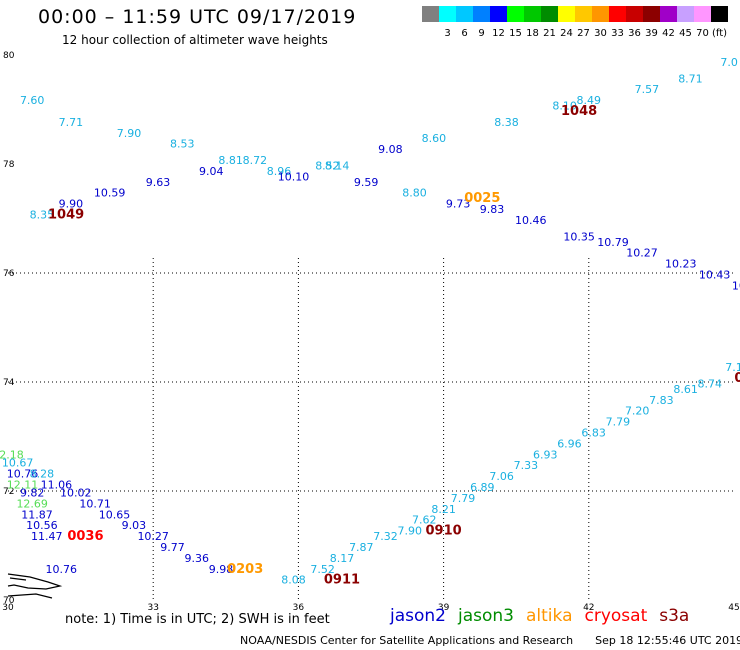 This screenshot has width=740, height=650. I want to click on scale-label: 21, so click(549, 33).